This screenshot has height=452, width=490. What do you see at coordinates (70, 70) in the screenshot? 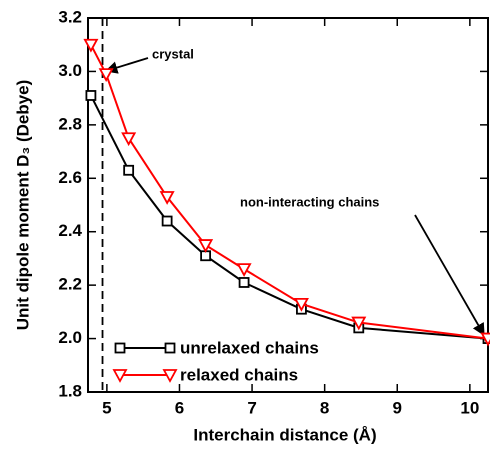
I see `y-tick-label: 3.0` at bounding box center [70, 70].